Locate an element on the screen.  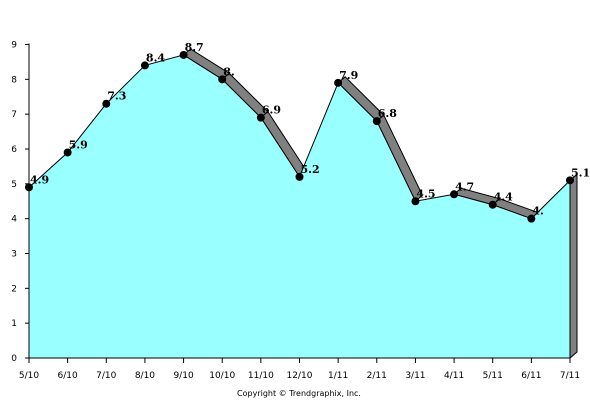
y-tick-label-4: 4 is located at coordinates (14, 220).